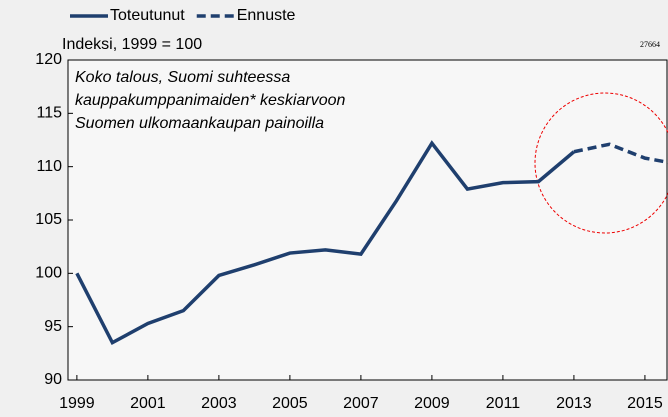 This screenshot has height=417, width=668. What do you see at coordinates (49, 113) in the screenshot?
I see `y-tick-label: 115` at bounding box center [49, 113].